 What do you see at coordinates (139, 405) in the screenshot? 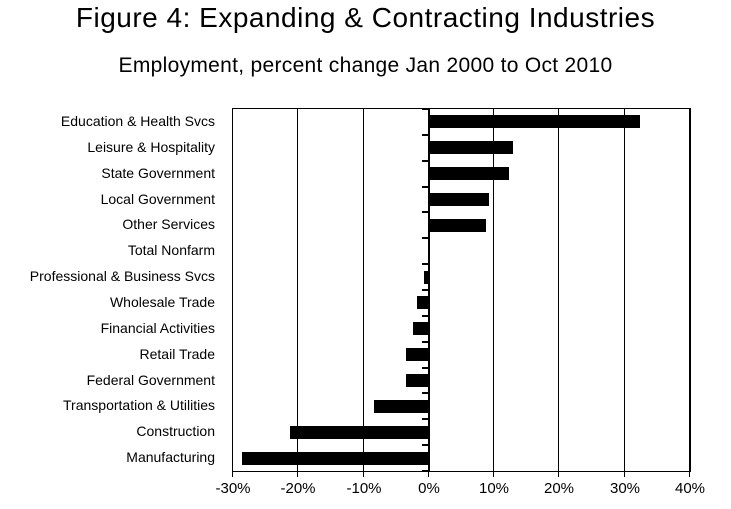
I see `category-label: Transportation & Utilities` at bounding box center [139, 405].